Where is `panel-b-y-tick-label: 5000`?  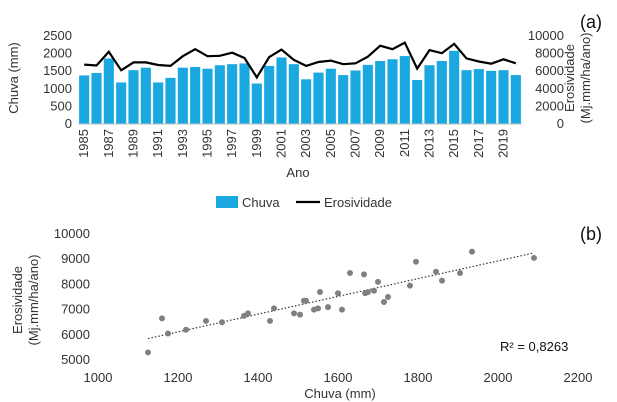
panel-b-y-tick-label: 5000 is located at coordinates (75, 359).